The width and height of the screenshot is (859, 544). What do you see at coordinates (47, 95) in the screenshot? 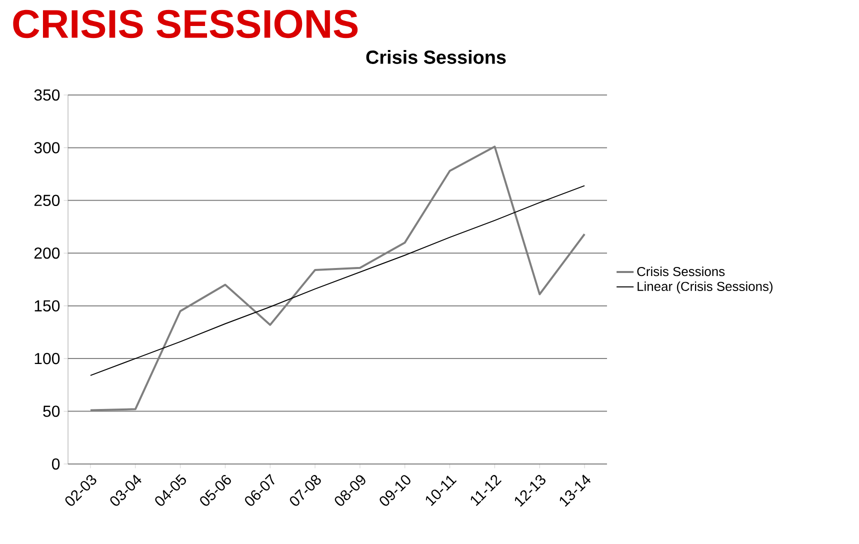
I see `y-tick-label: 350` at bounding box center [47, 95].